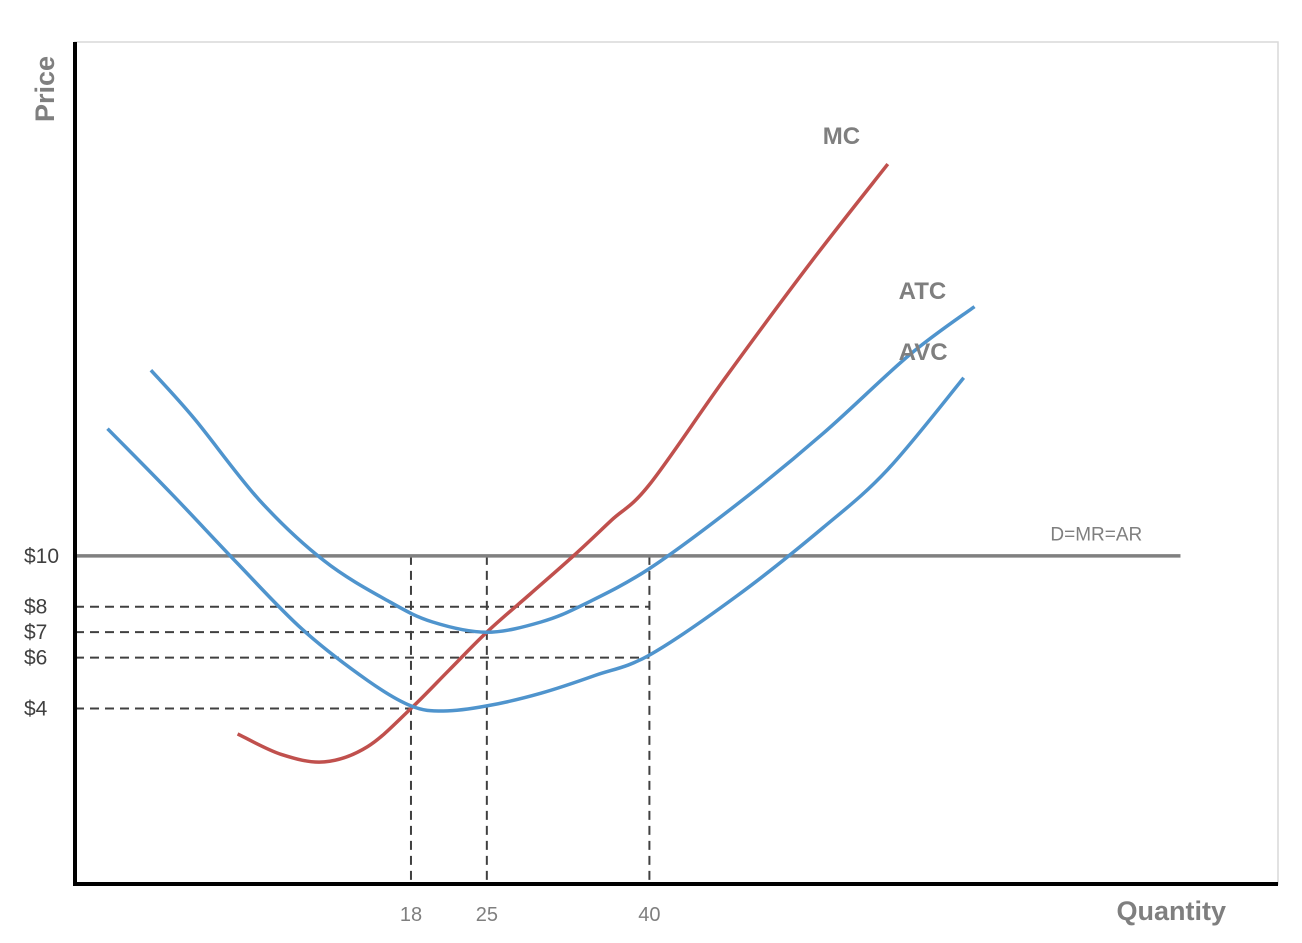  I want to click on label-d-mr-ar: D=MR=AR, so click(1096, 535).